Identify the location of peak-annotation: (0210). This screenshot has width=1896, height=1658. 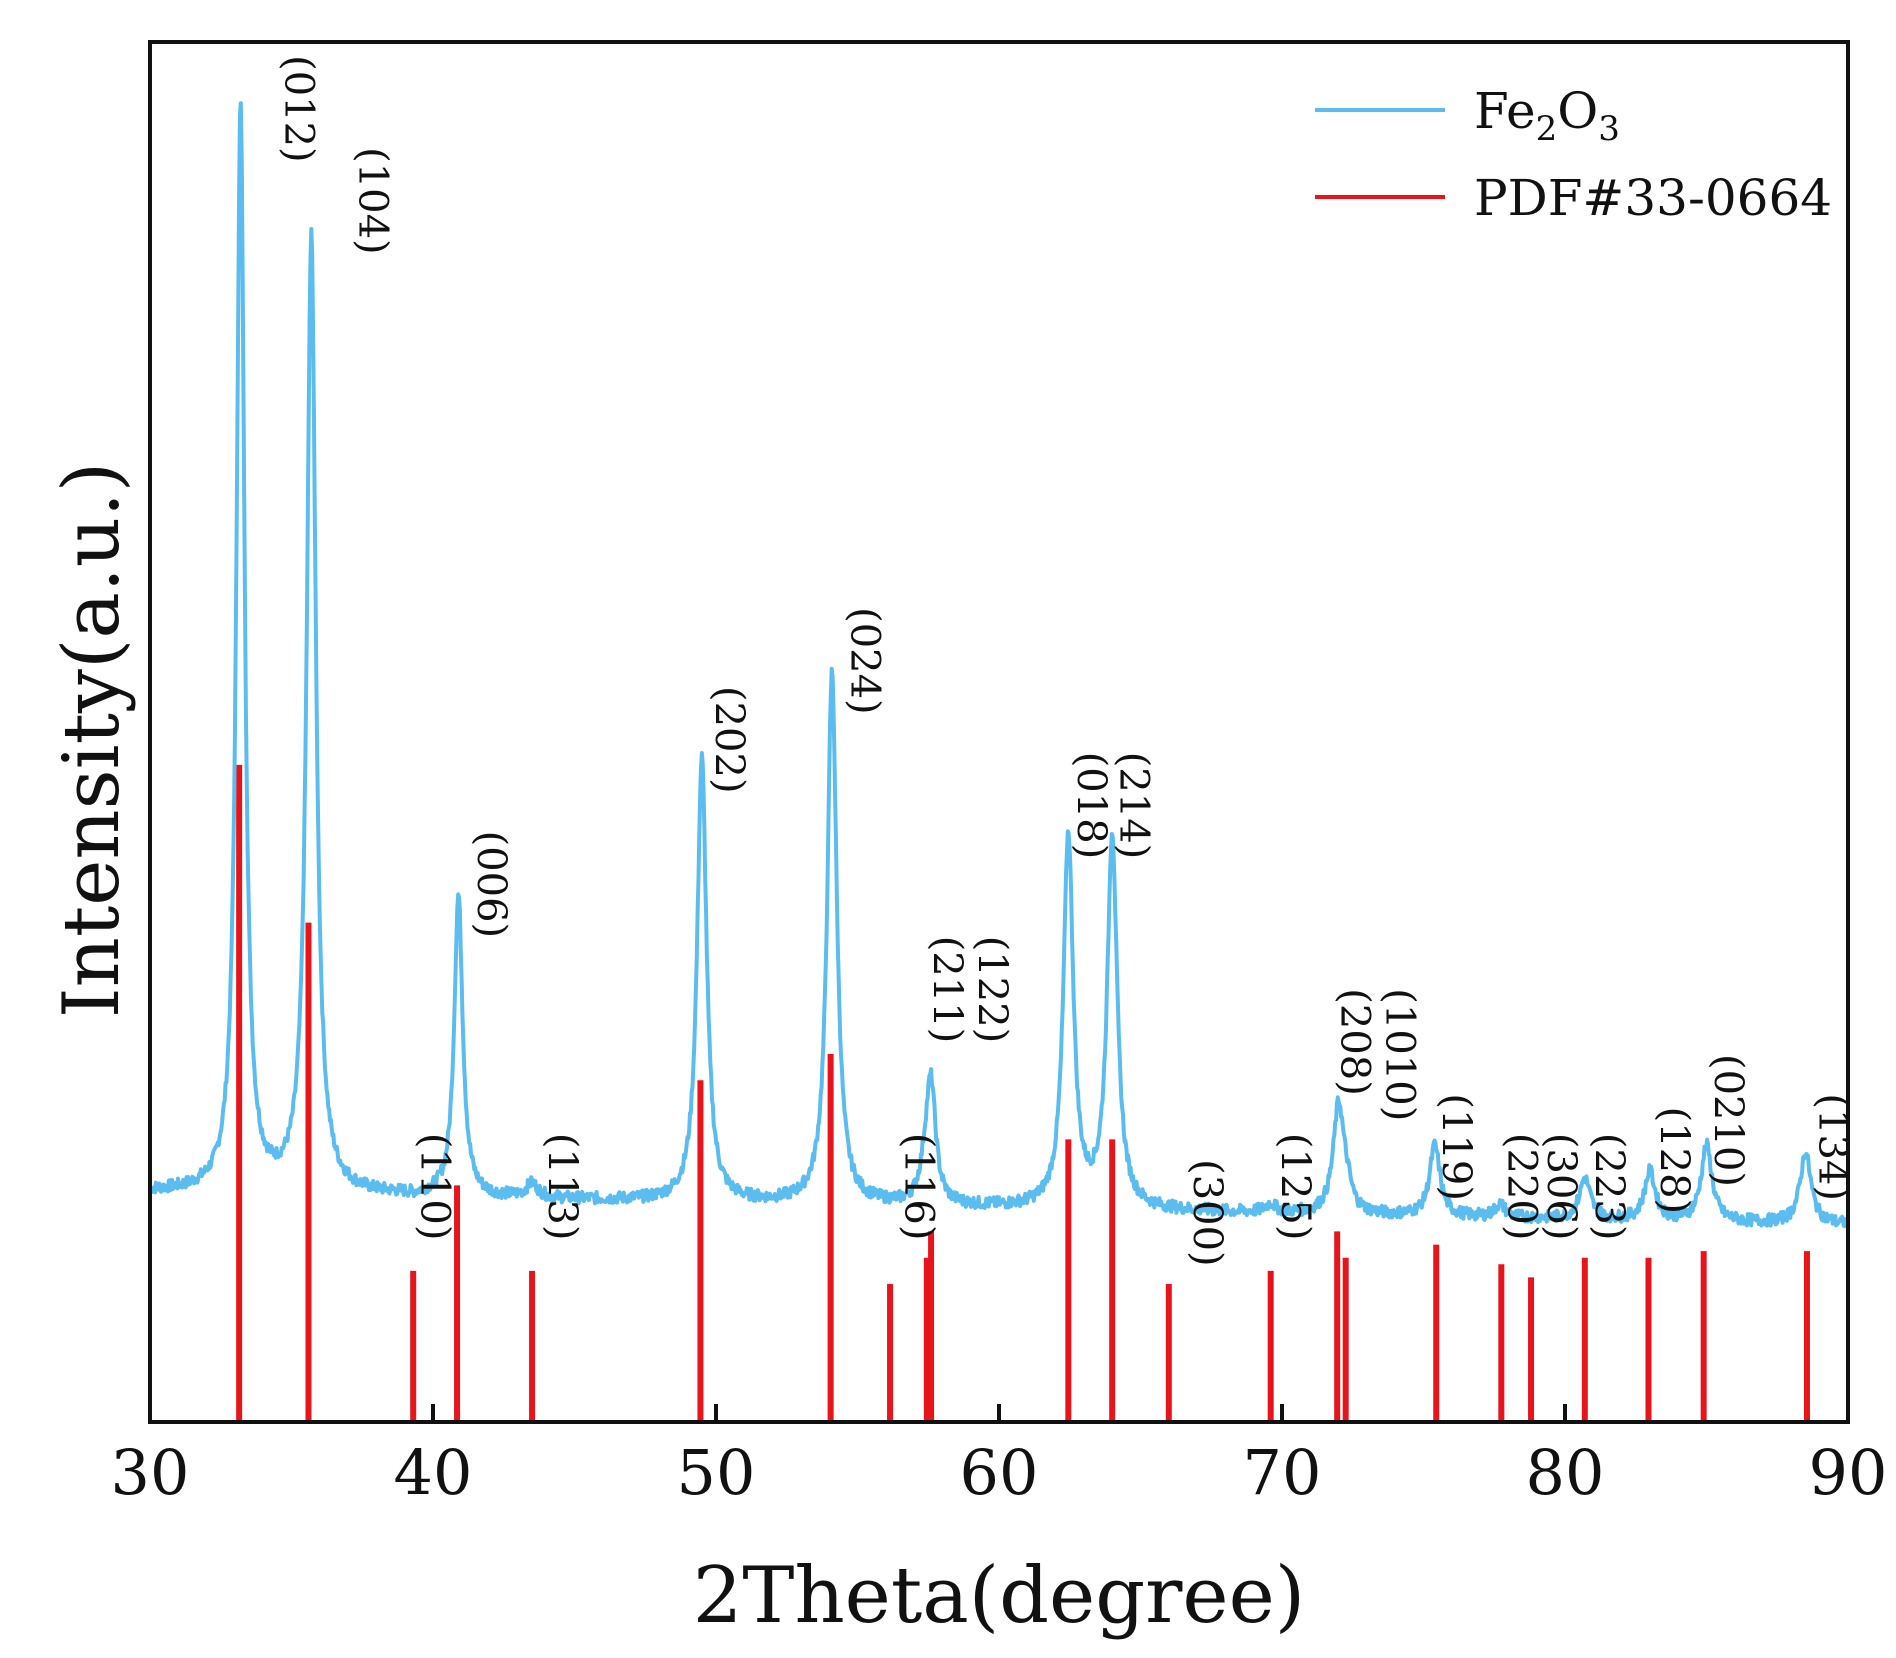
(1728, 1120).